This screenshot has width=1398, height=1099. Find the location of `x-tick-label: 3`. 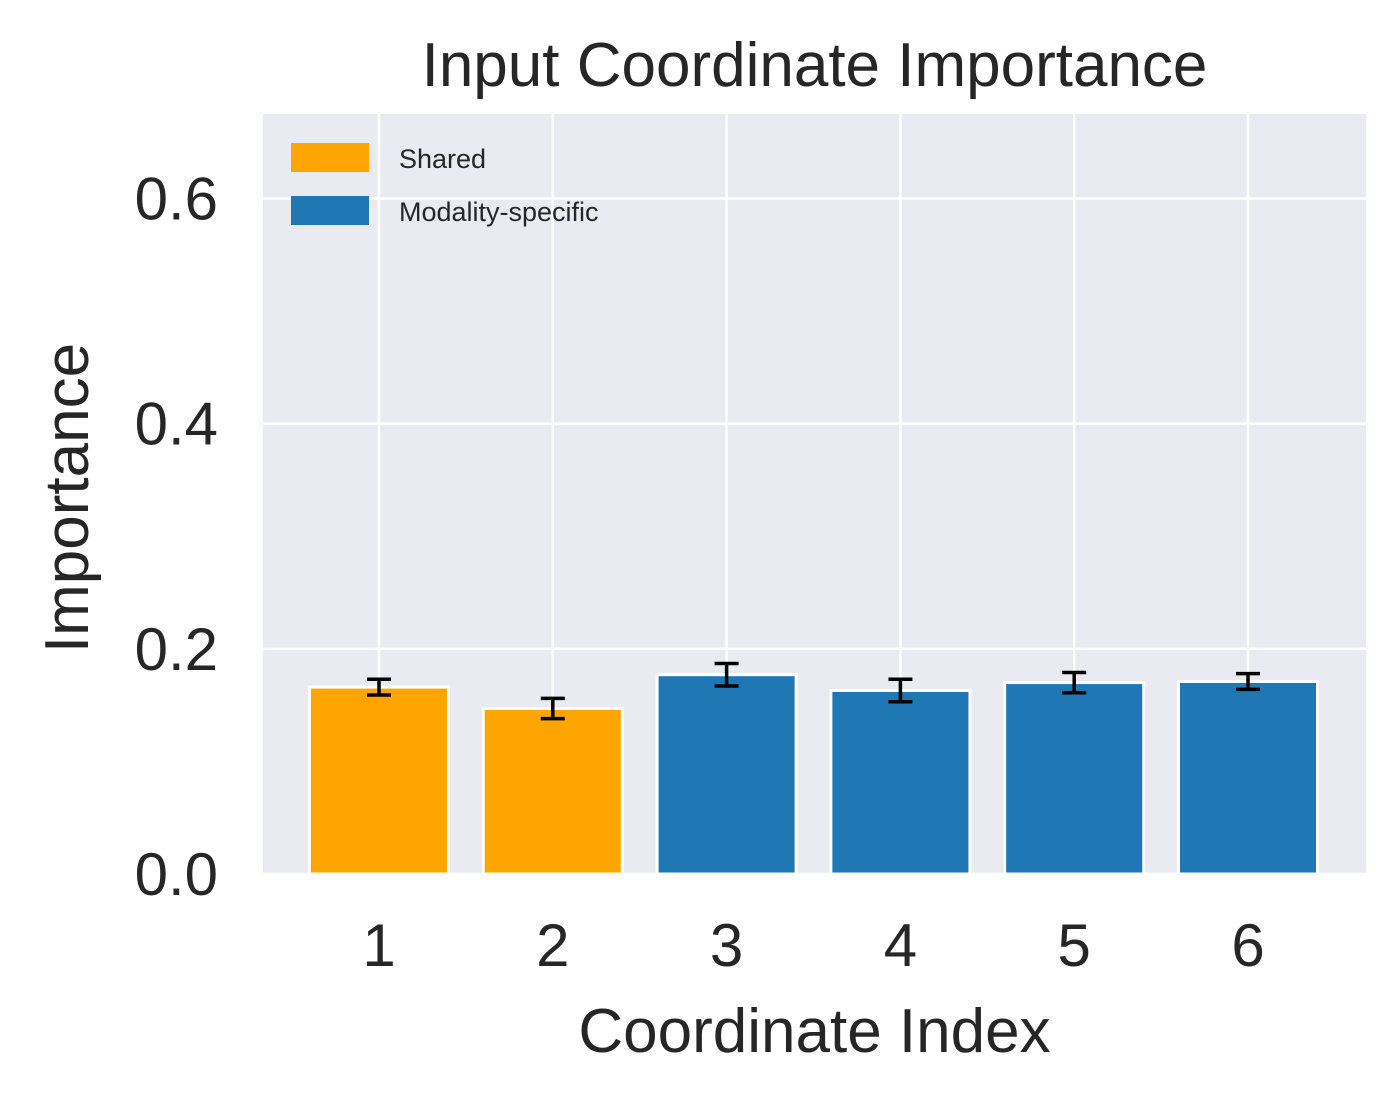

x-tick-label: 3 is located at coordinates (726, 945).